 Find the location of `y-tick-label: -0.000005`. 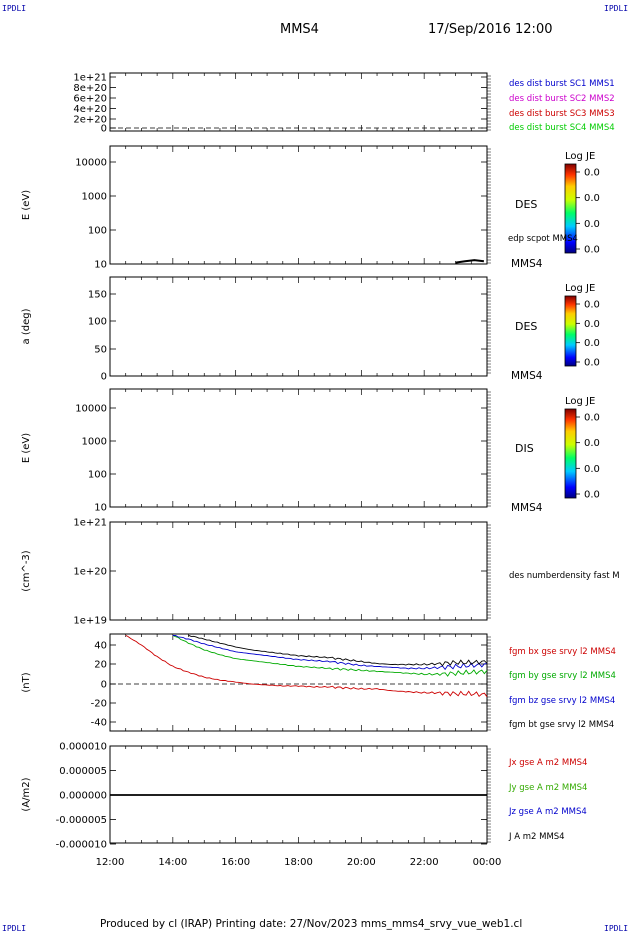

y-tick-label: -0.000005 is located at coordinates (81, 820).